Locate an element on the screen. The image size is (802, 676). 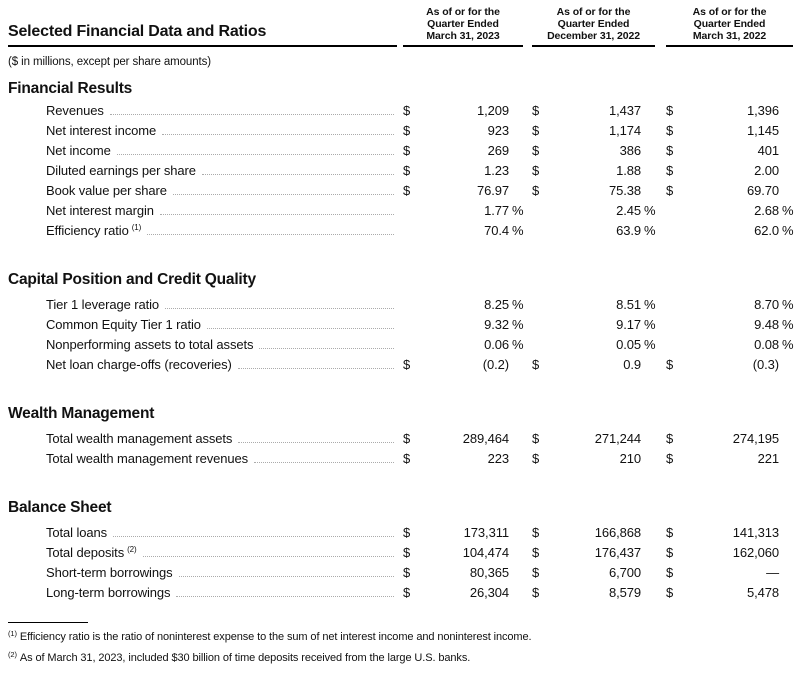
row-label-cell: Total wealth management revenues is located at coordinates (202, 458).